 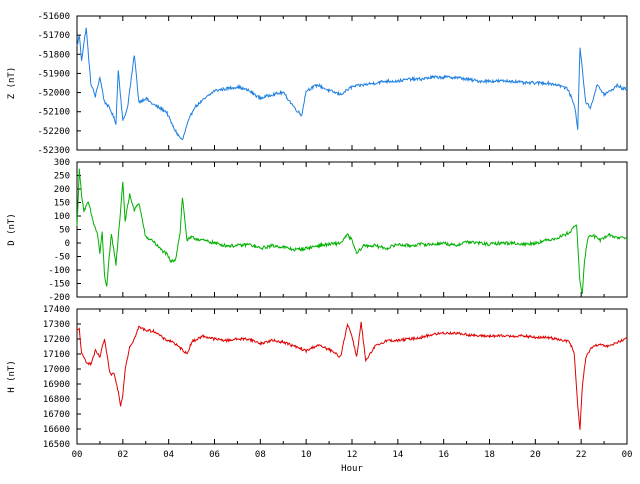 I want to click on y-tick-label: -52100, so click(x=53, y=113).